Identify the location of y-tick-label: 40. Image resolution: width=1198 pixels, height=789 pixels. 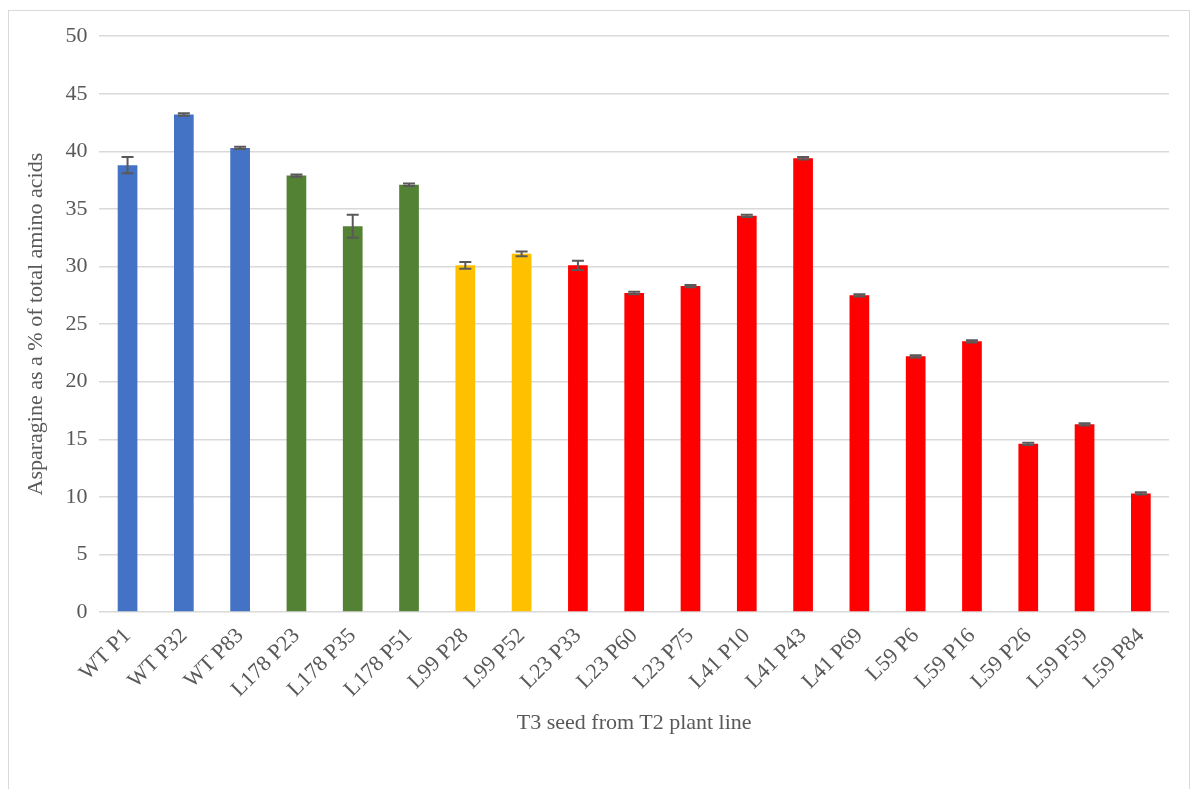
(76, 150).